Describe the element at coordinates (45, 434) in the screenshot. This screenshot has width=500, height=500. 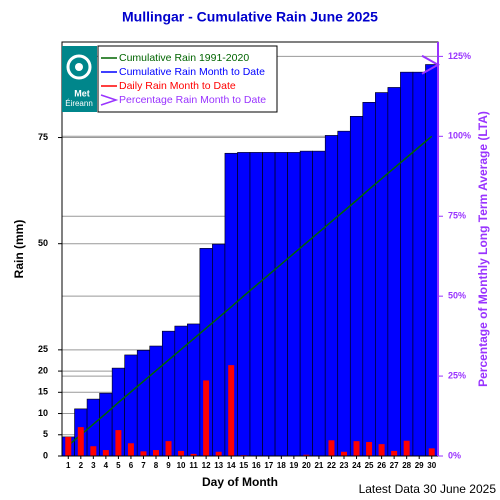
I see `y-tick-label: 5` at that location.